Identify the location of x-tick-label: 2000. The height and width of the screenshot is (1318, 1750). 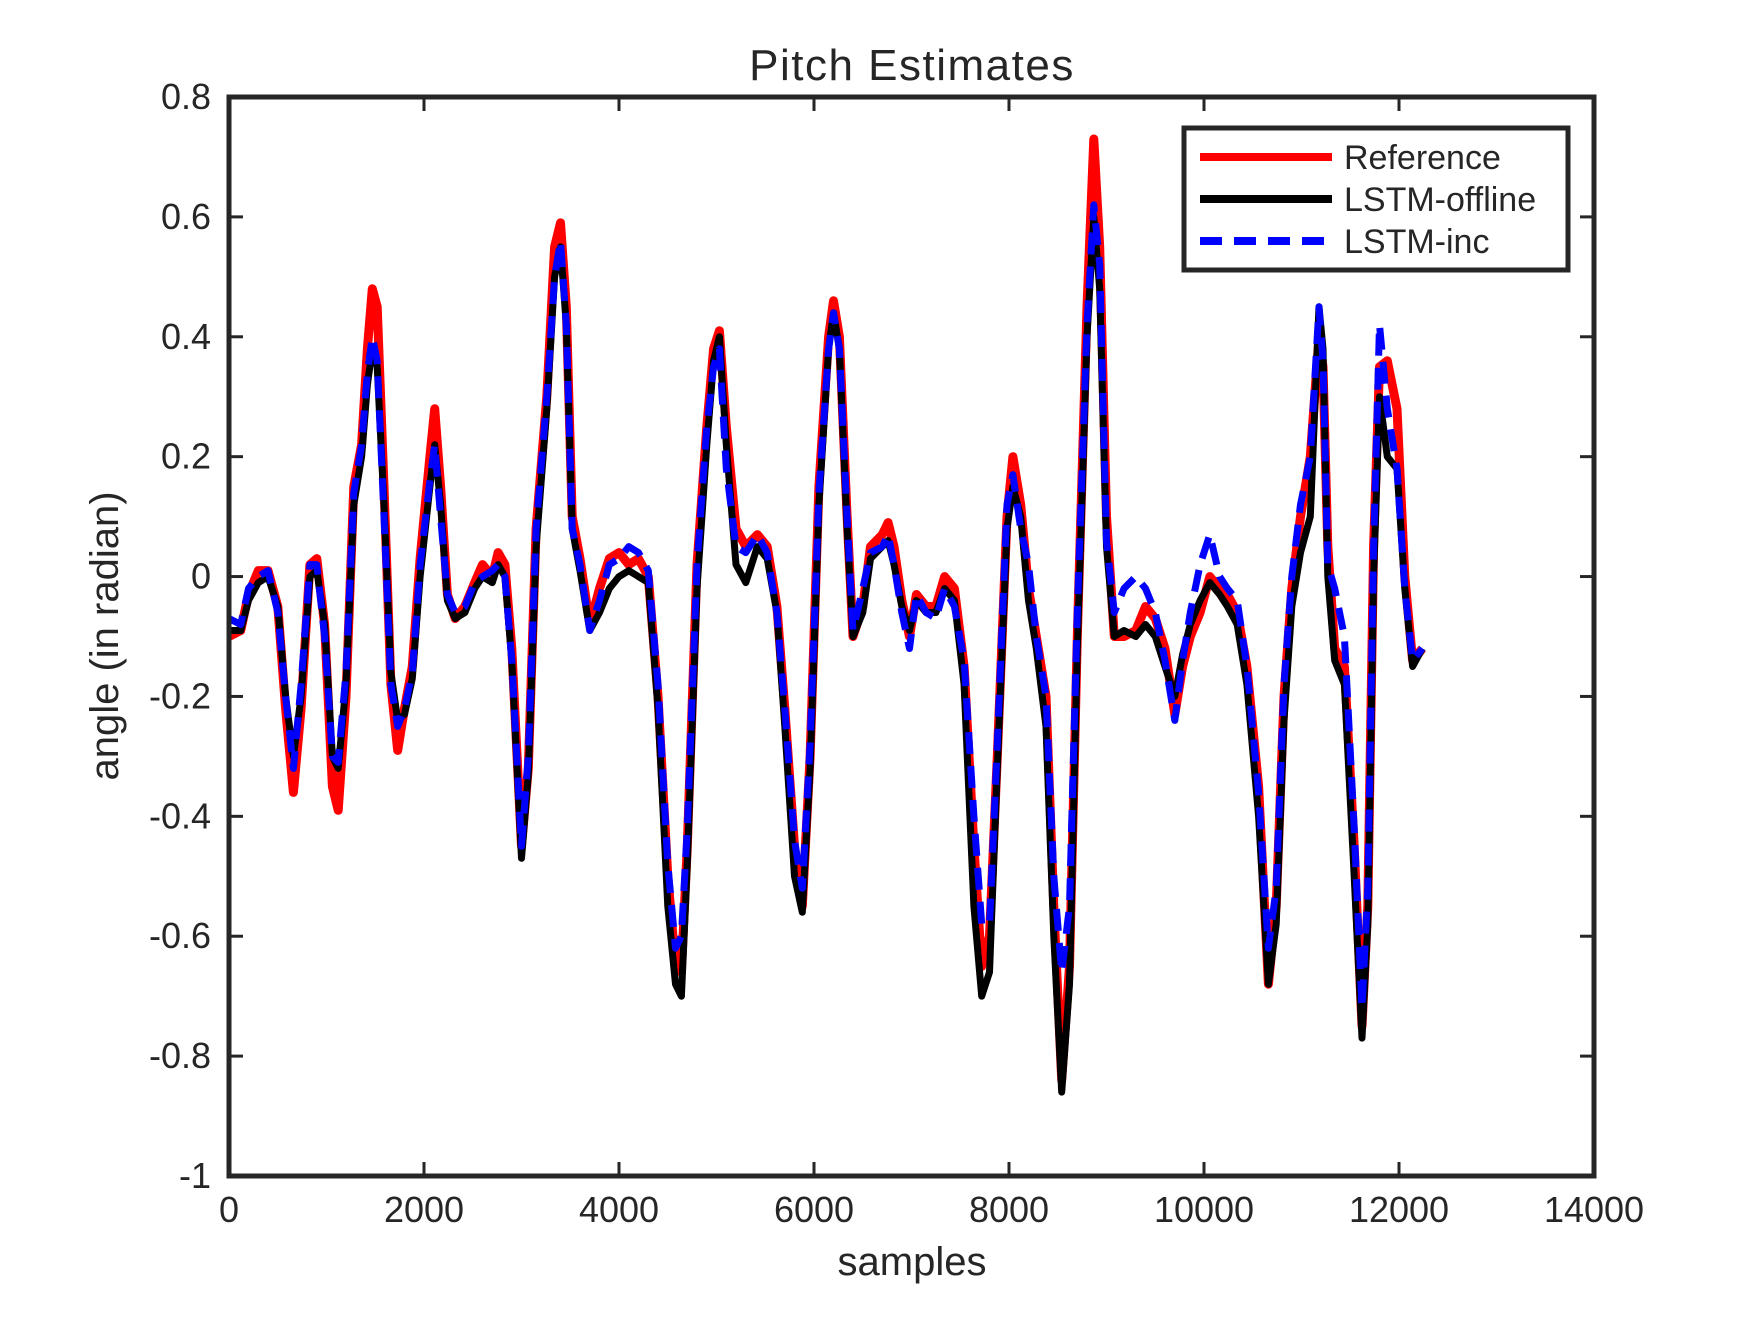
(424, 1209).